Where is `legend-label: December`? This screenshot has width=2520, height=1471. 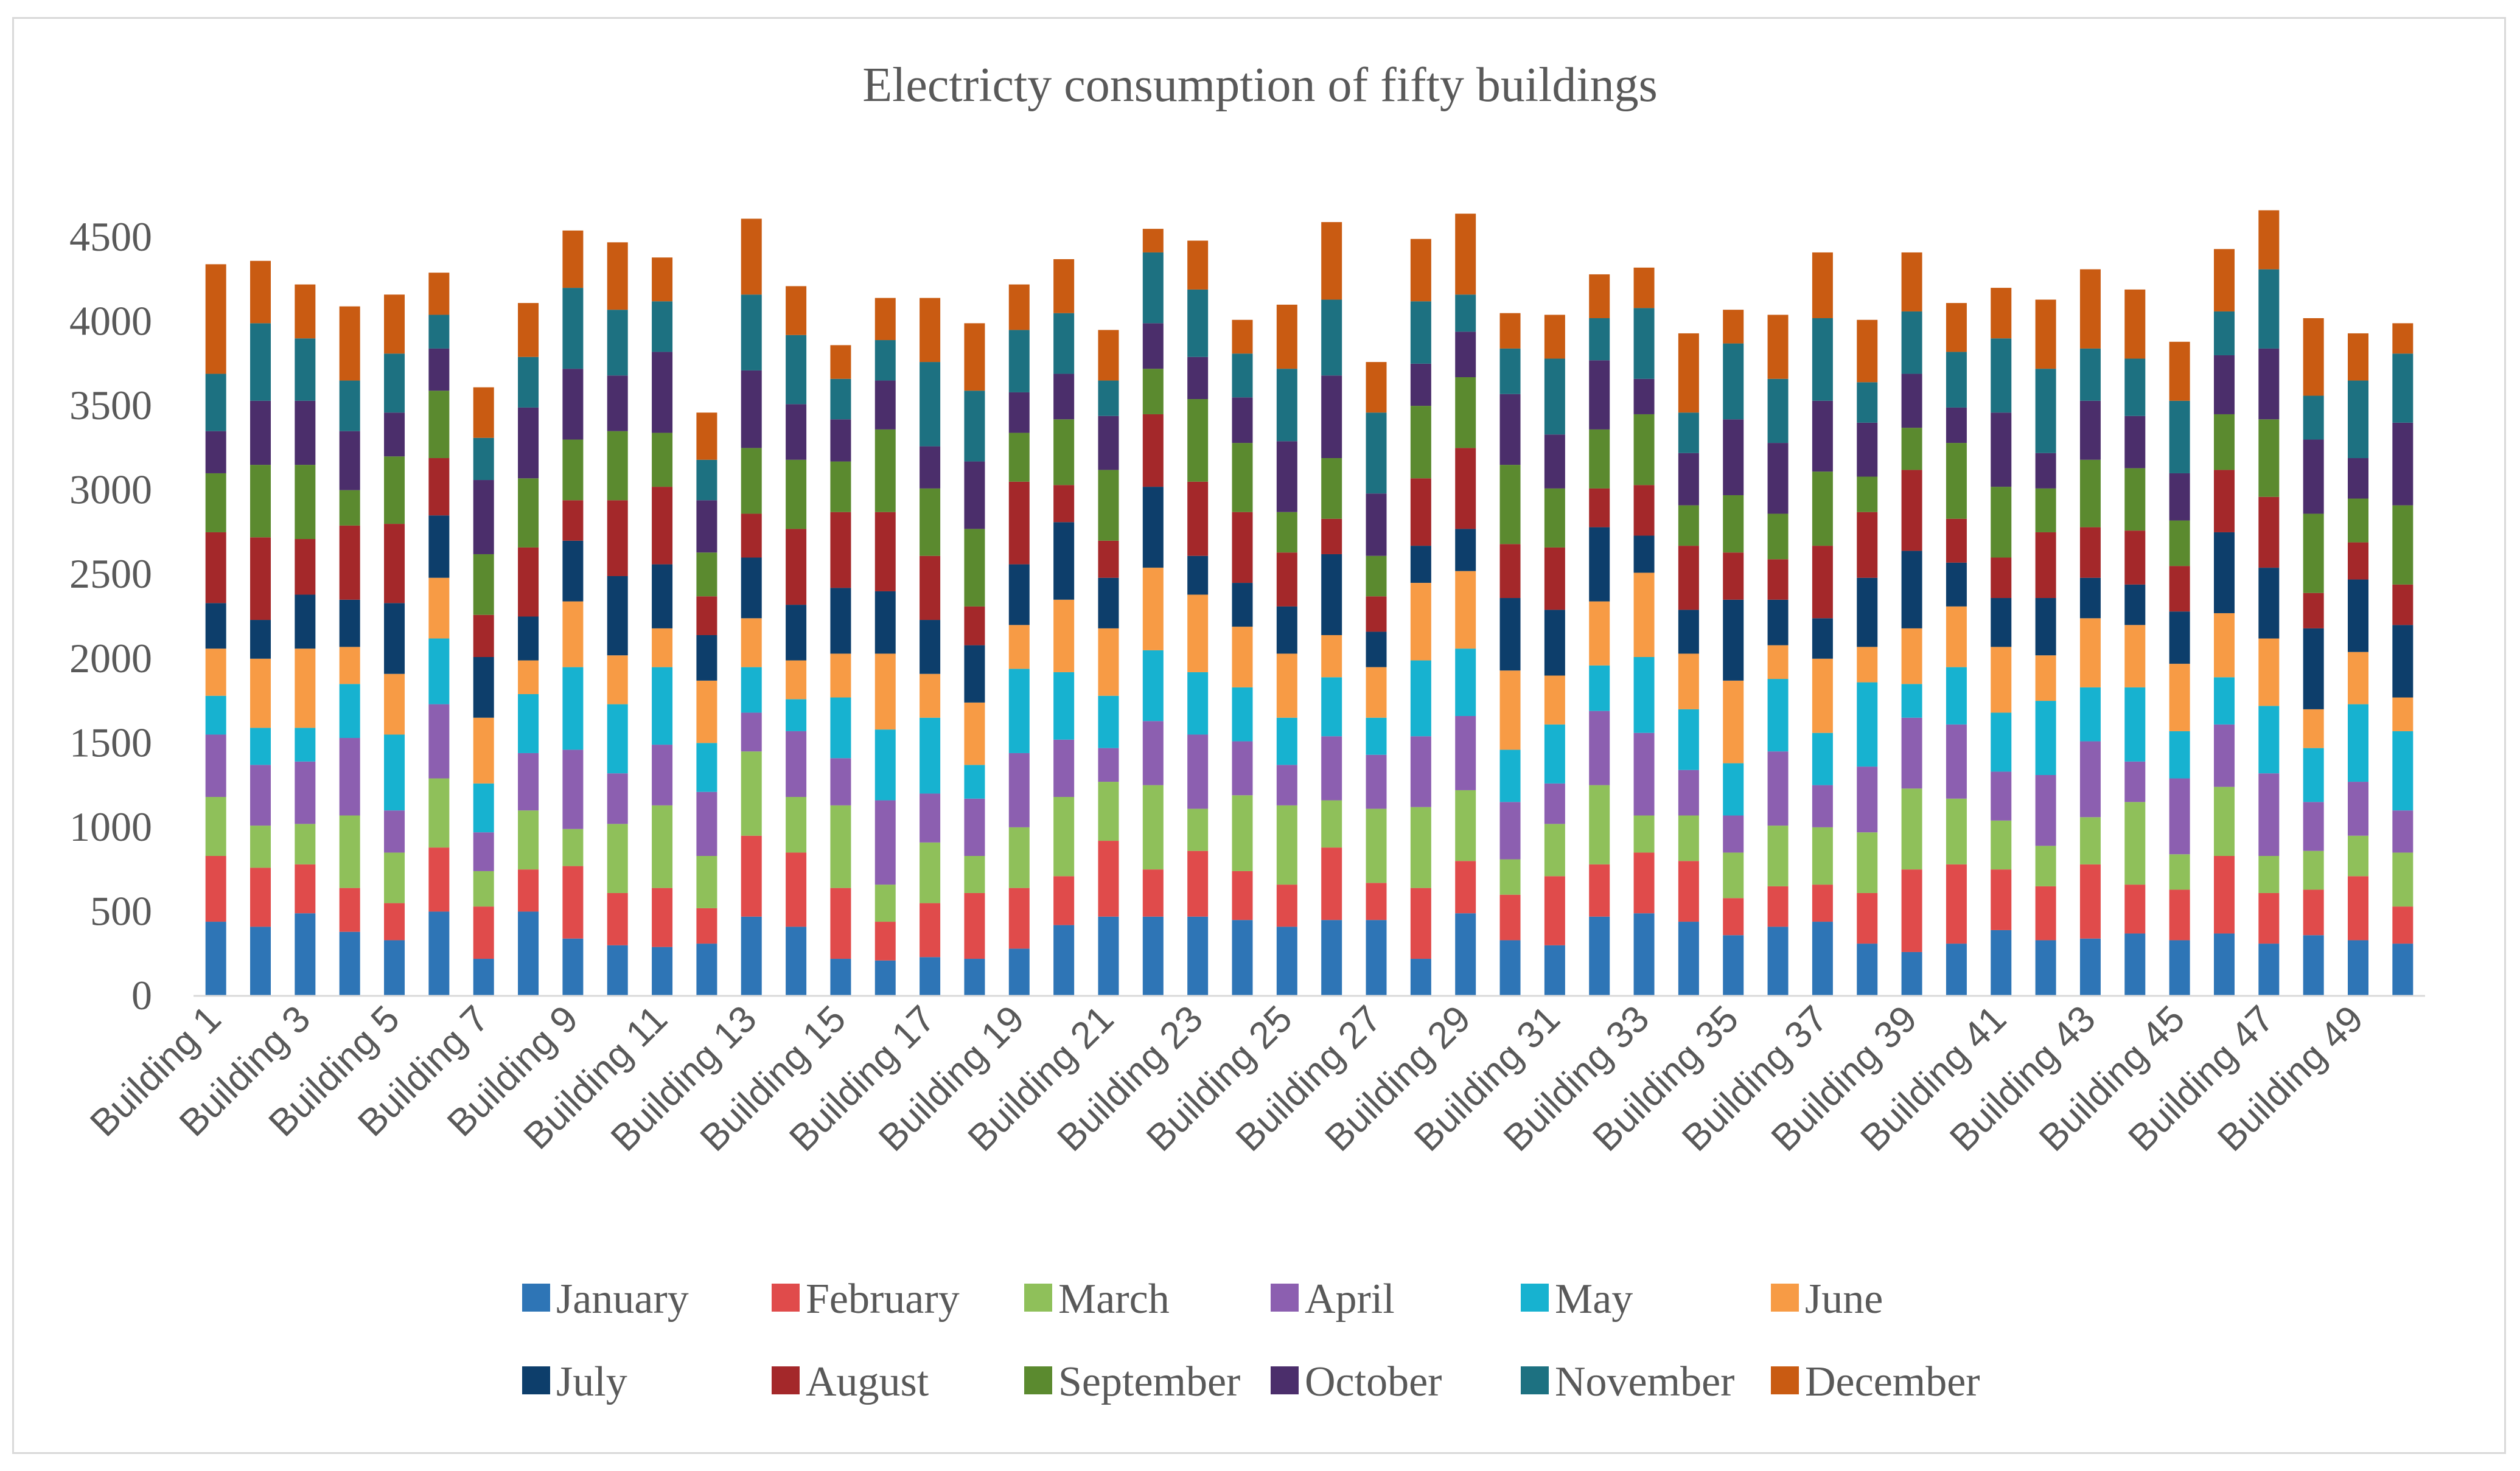 legend-label: December is located at coordinates (1892, 1381).